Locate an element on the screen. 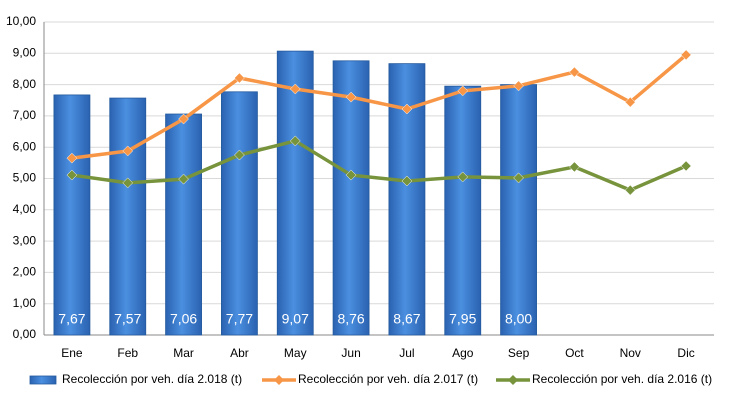 This screenshot has width=735, height=406. value-label: 7,95 is located at coordinates (462, 319).